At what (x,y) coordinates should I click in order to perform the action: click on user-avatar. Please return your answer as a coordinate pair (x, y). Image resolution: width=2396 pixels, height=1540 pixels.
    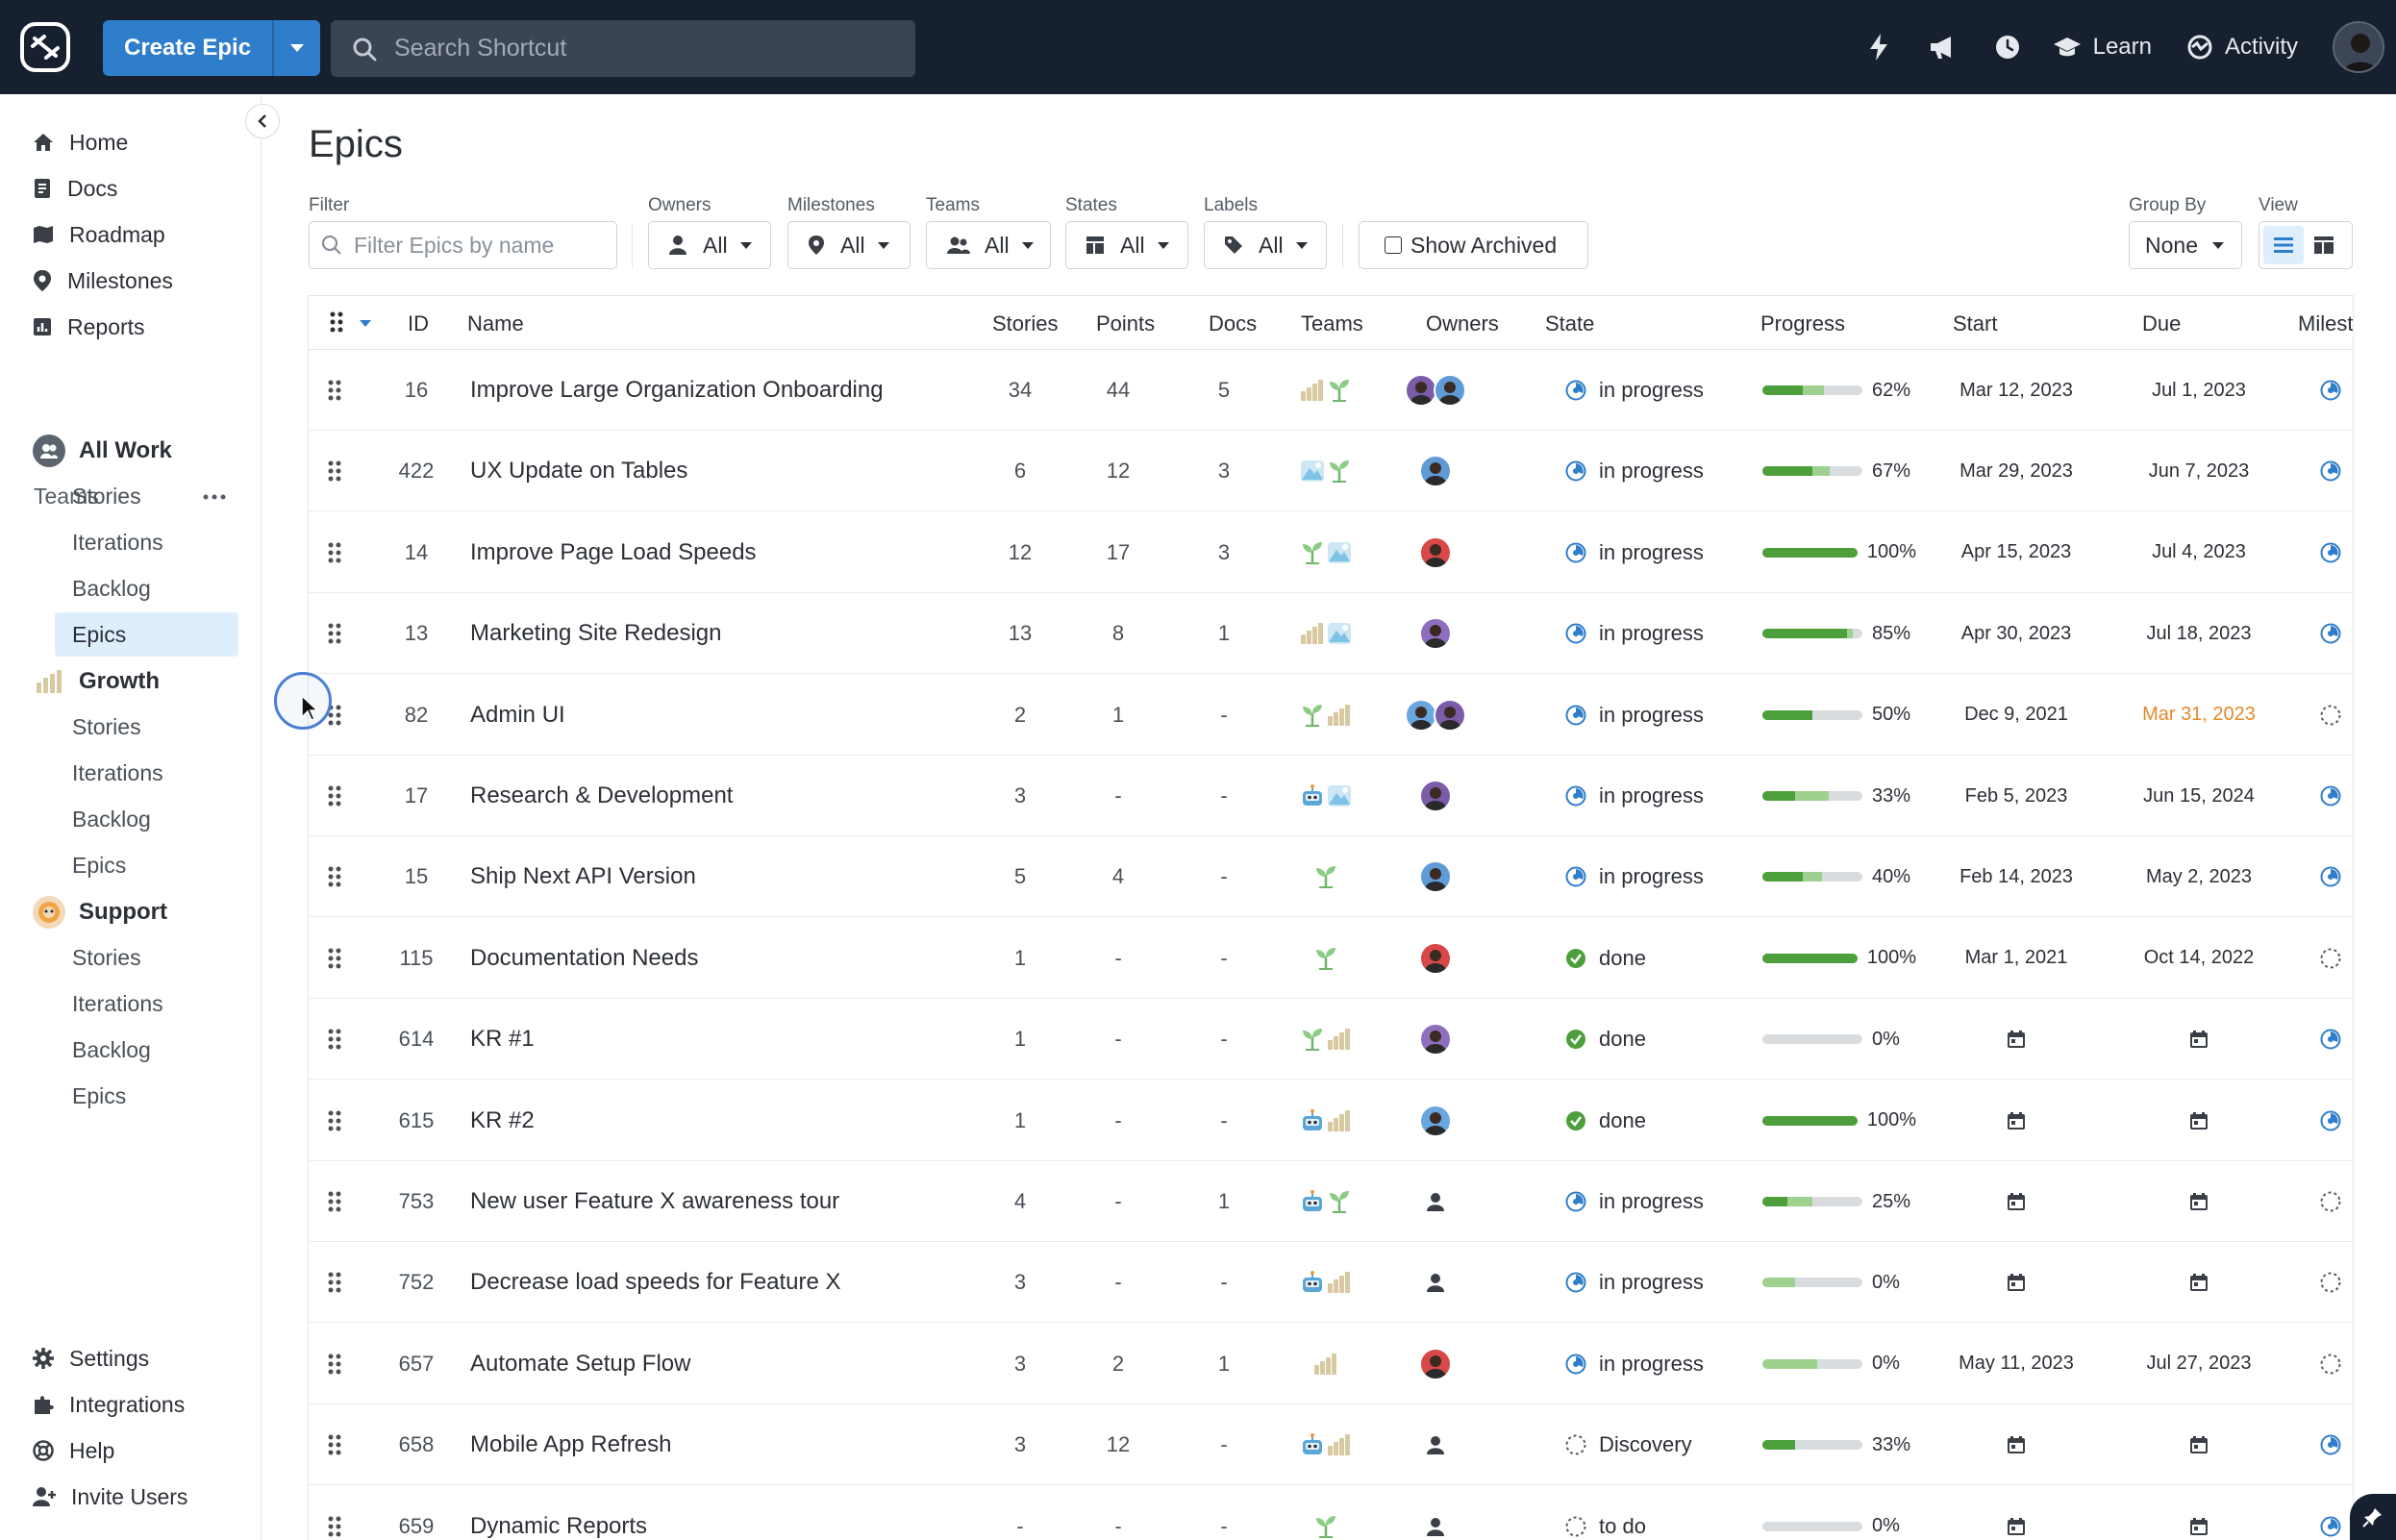
    Looking at the image, I should click on (2358, 47).